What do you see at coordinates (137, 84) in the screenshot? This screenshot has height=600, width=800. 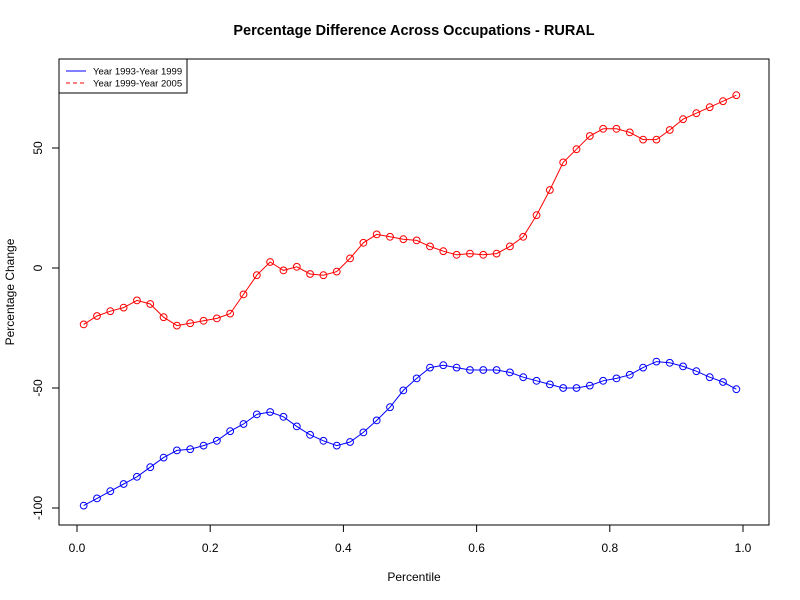 I see `legend-label-series-2: Year 1999-Year 2005` at bounding box center [137, 84].